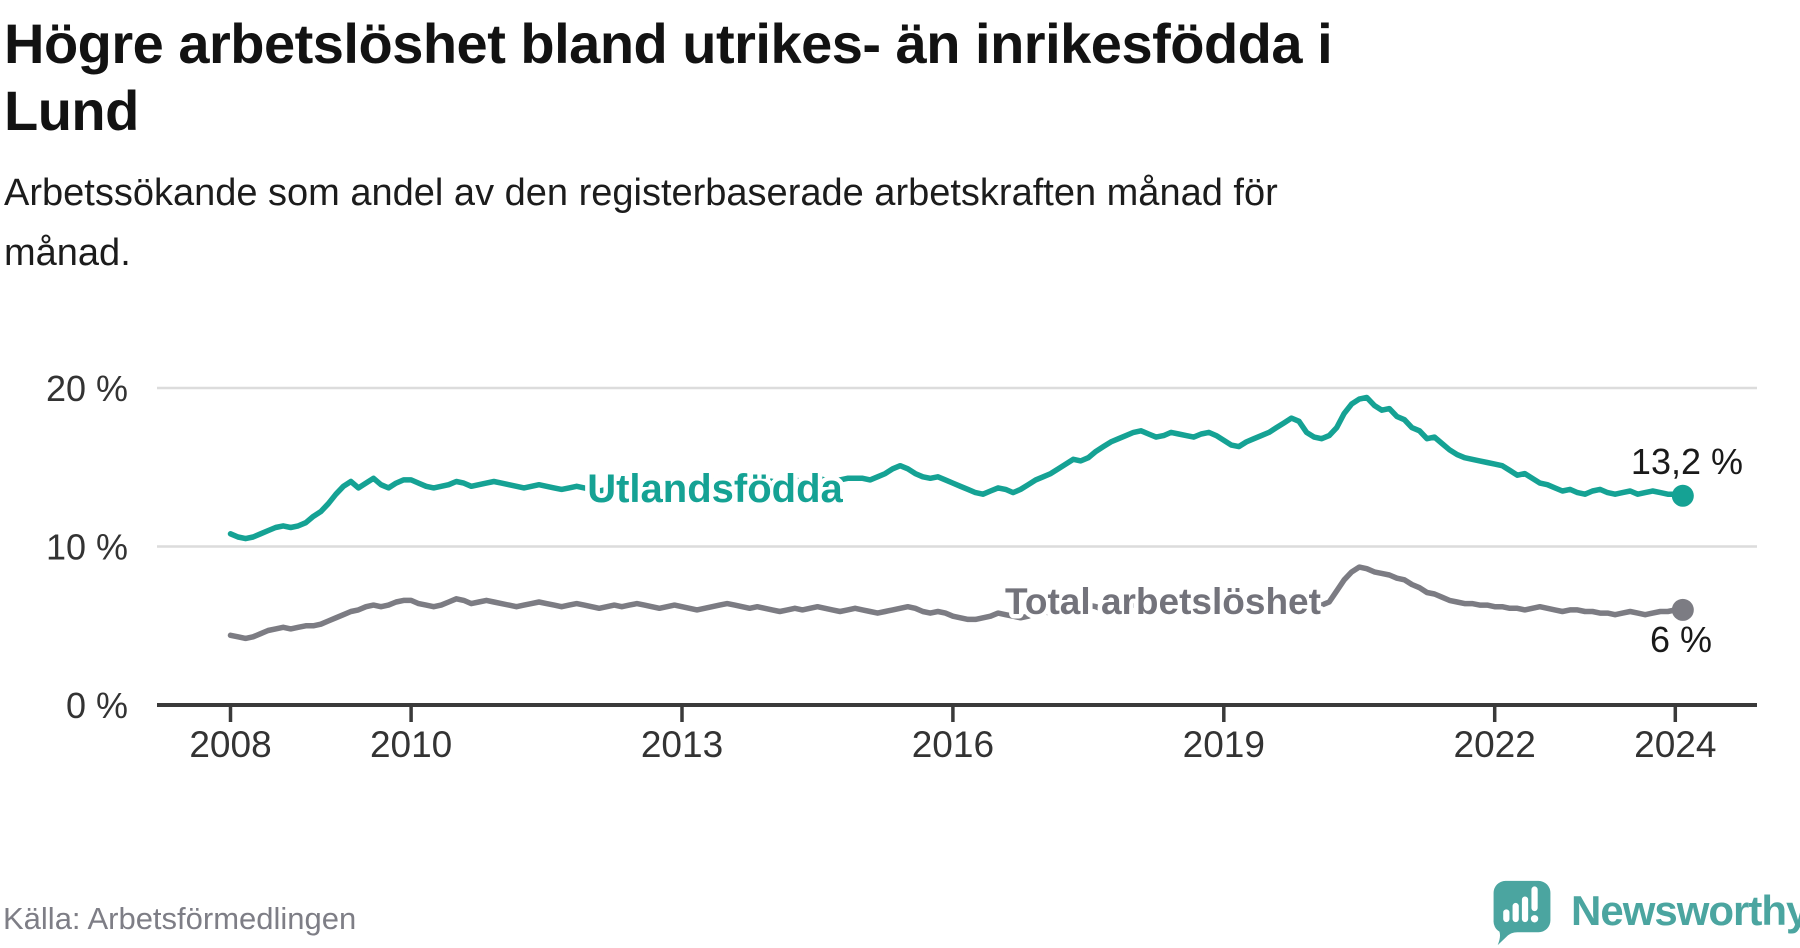 Image resolution: width=1800 pixels, height=948 pixels. Describe the element at coordinates (411, 744) in the screenshot. I see `x-axis-label-2010: 2010` at that location.